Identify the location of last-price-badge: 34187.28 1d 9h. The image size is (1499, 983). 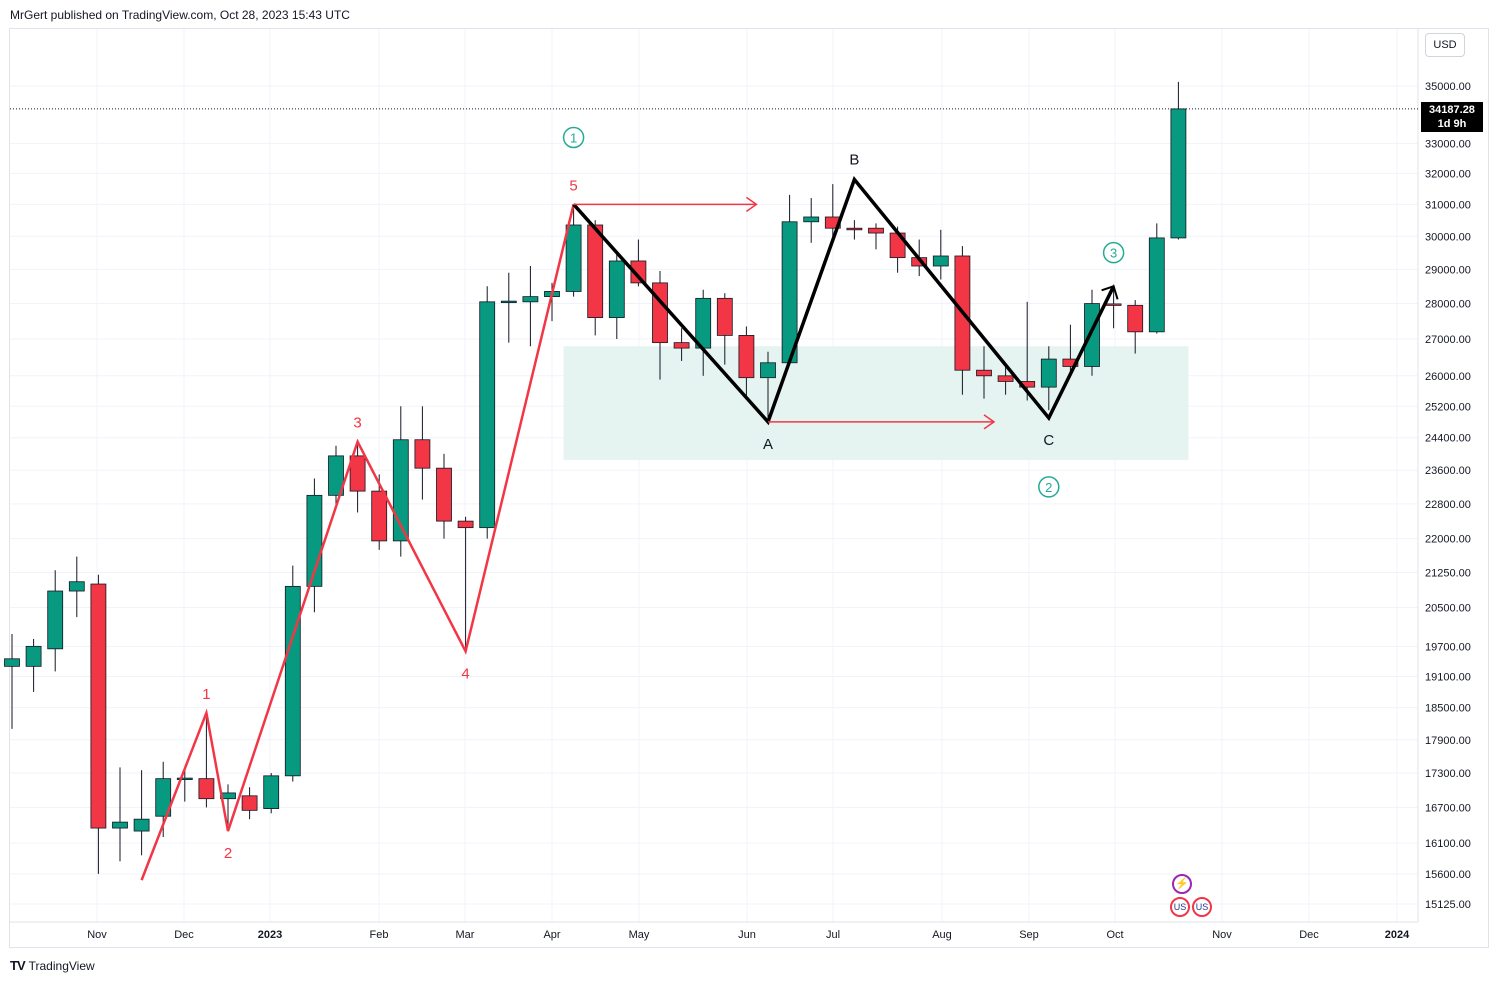
(1452, 117).